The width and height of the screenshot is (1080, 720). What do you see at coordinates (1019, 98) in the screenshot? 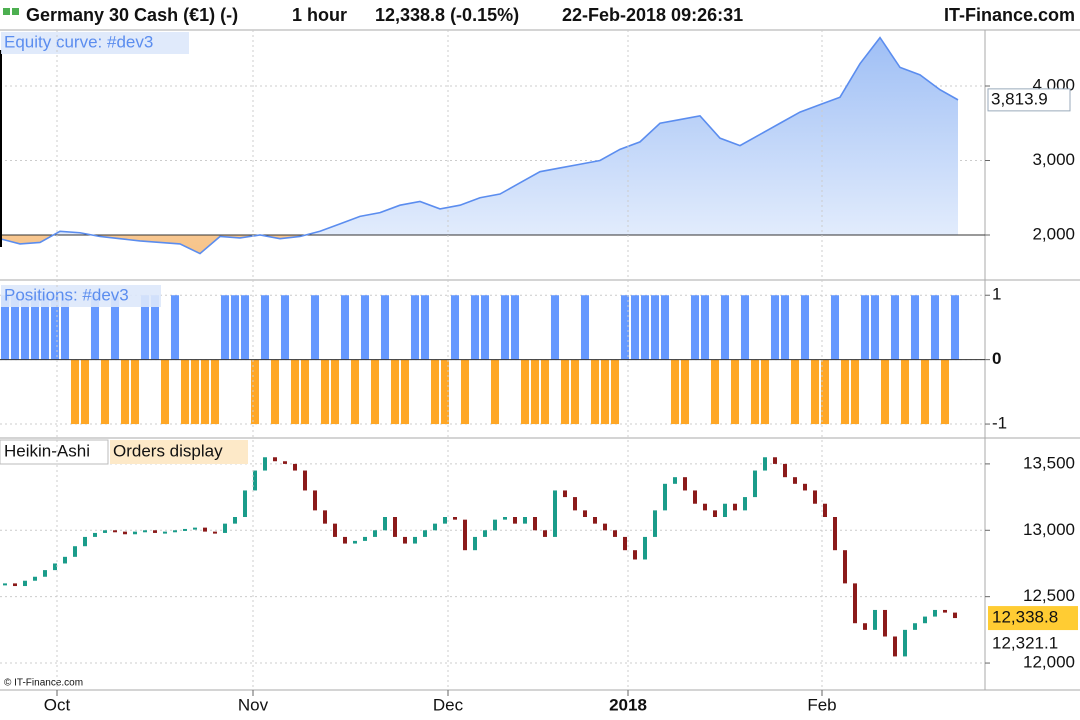
I see `price-label: 3,813.9` at bounding box center [1019, 98].